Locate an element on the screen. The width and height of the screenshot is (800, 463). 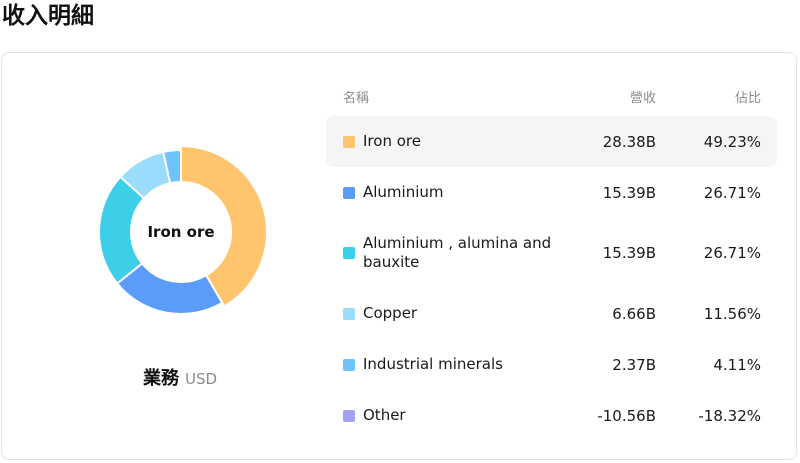
row-name: Other is located at coordinates (384, 415).